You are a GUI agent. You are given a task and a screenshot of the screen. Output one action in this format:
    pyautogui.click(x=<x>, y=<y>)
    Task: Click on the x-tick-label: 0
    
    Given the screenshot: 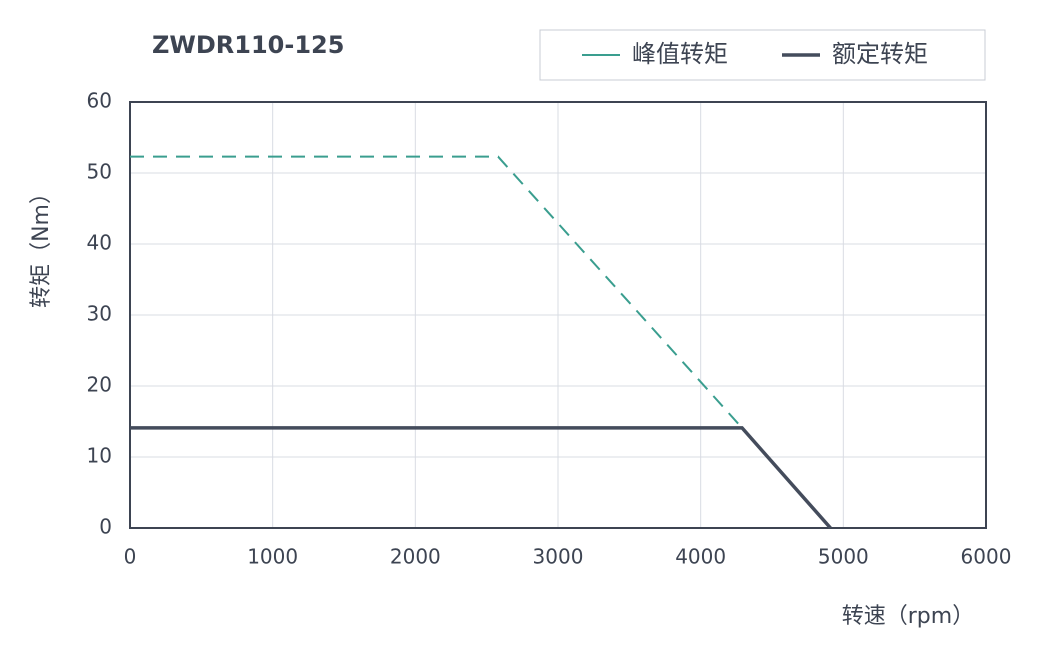 What is the action you would take?
    pyautogui.click(x=130, y=557)
    